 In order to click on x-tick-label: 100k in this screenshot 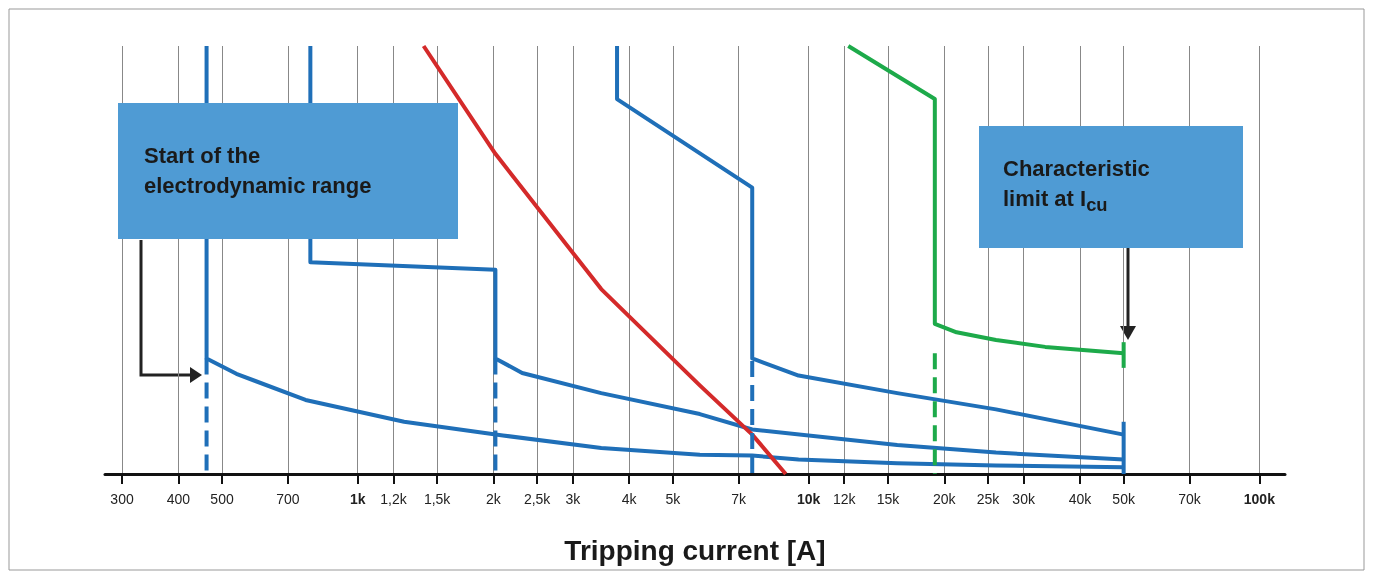, I will do `click(1259, 499)`.